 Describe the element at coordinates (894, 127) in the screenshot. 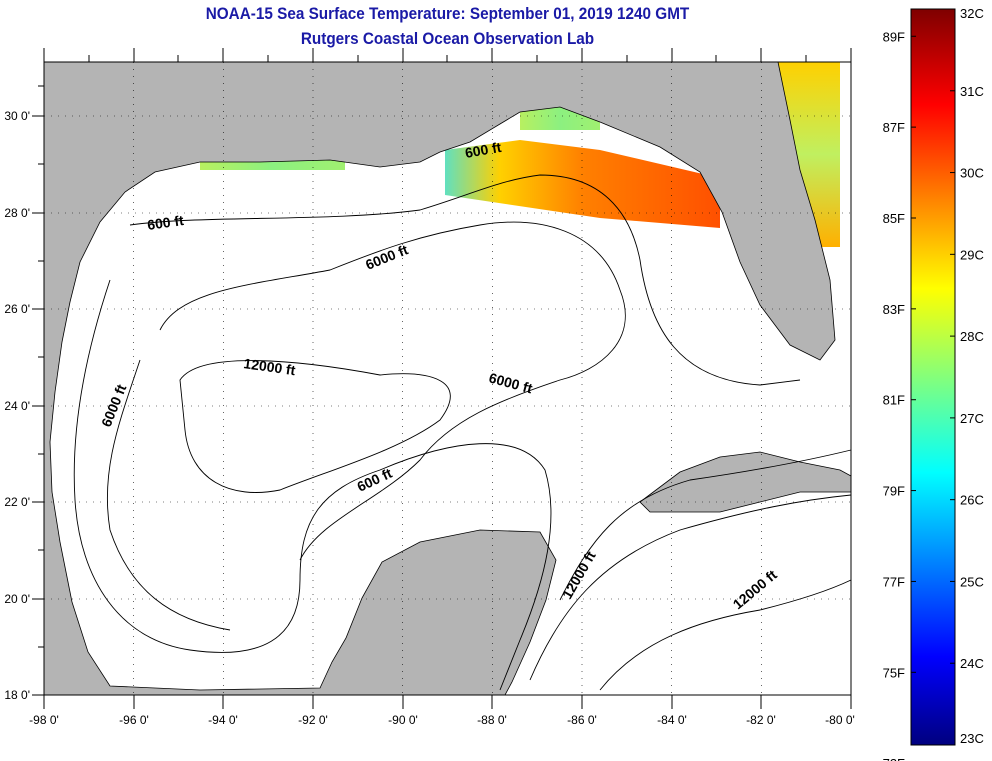

I see `colorbar-f-label: 87F` at that location.